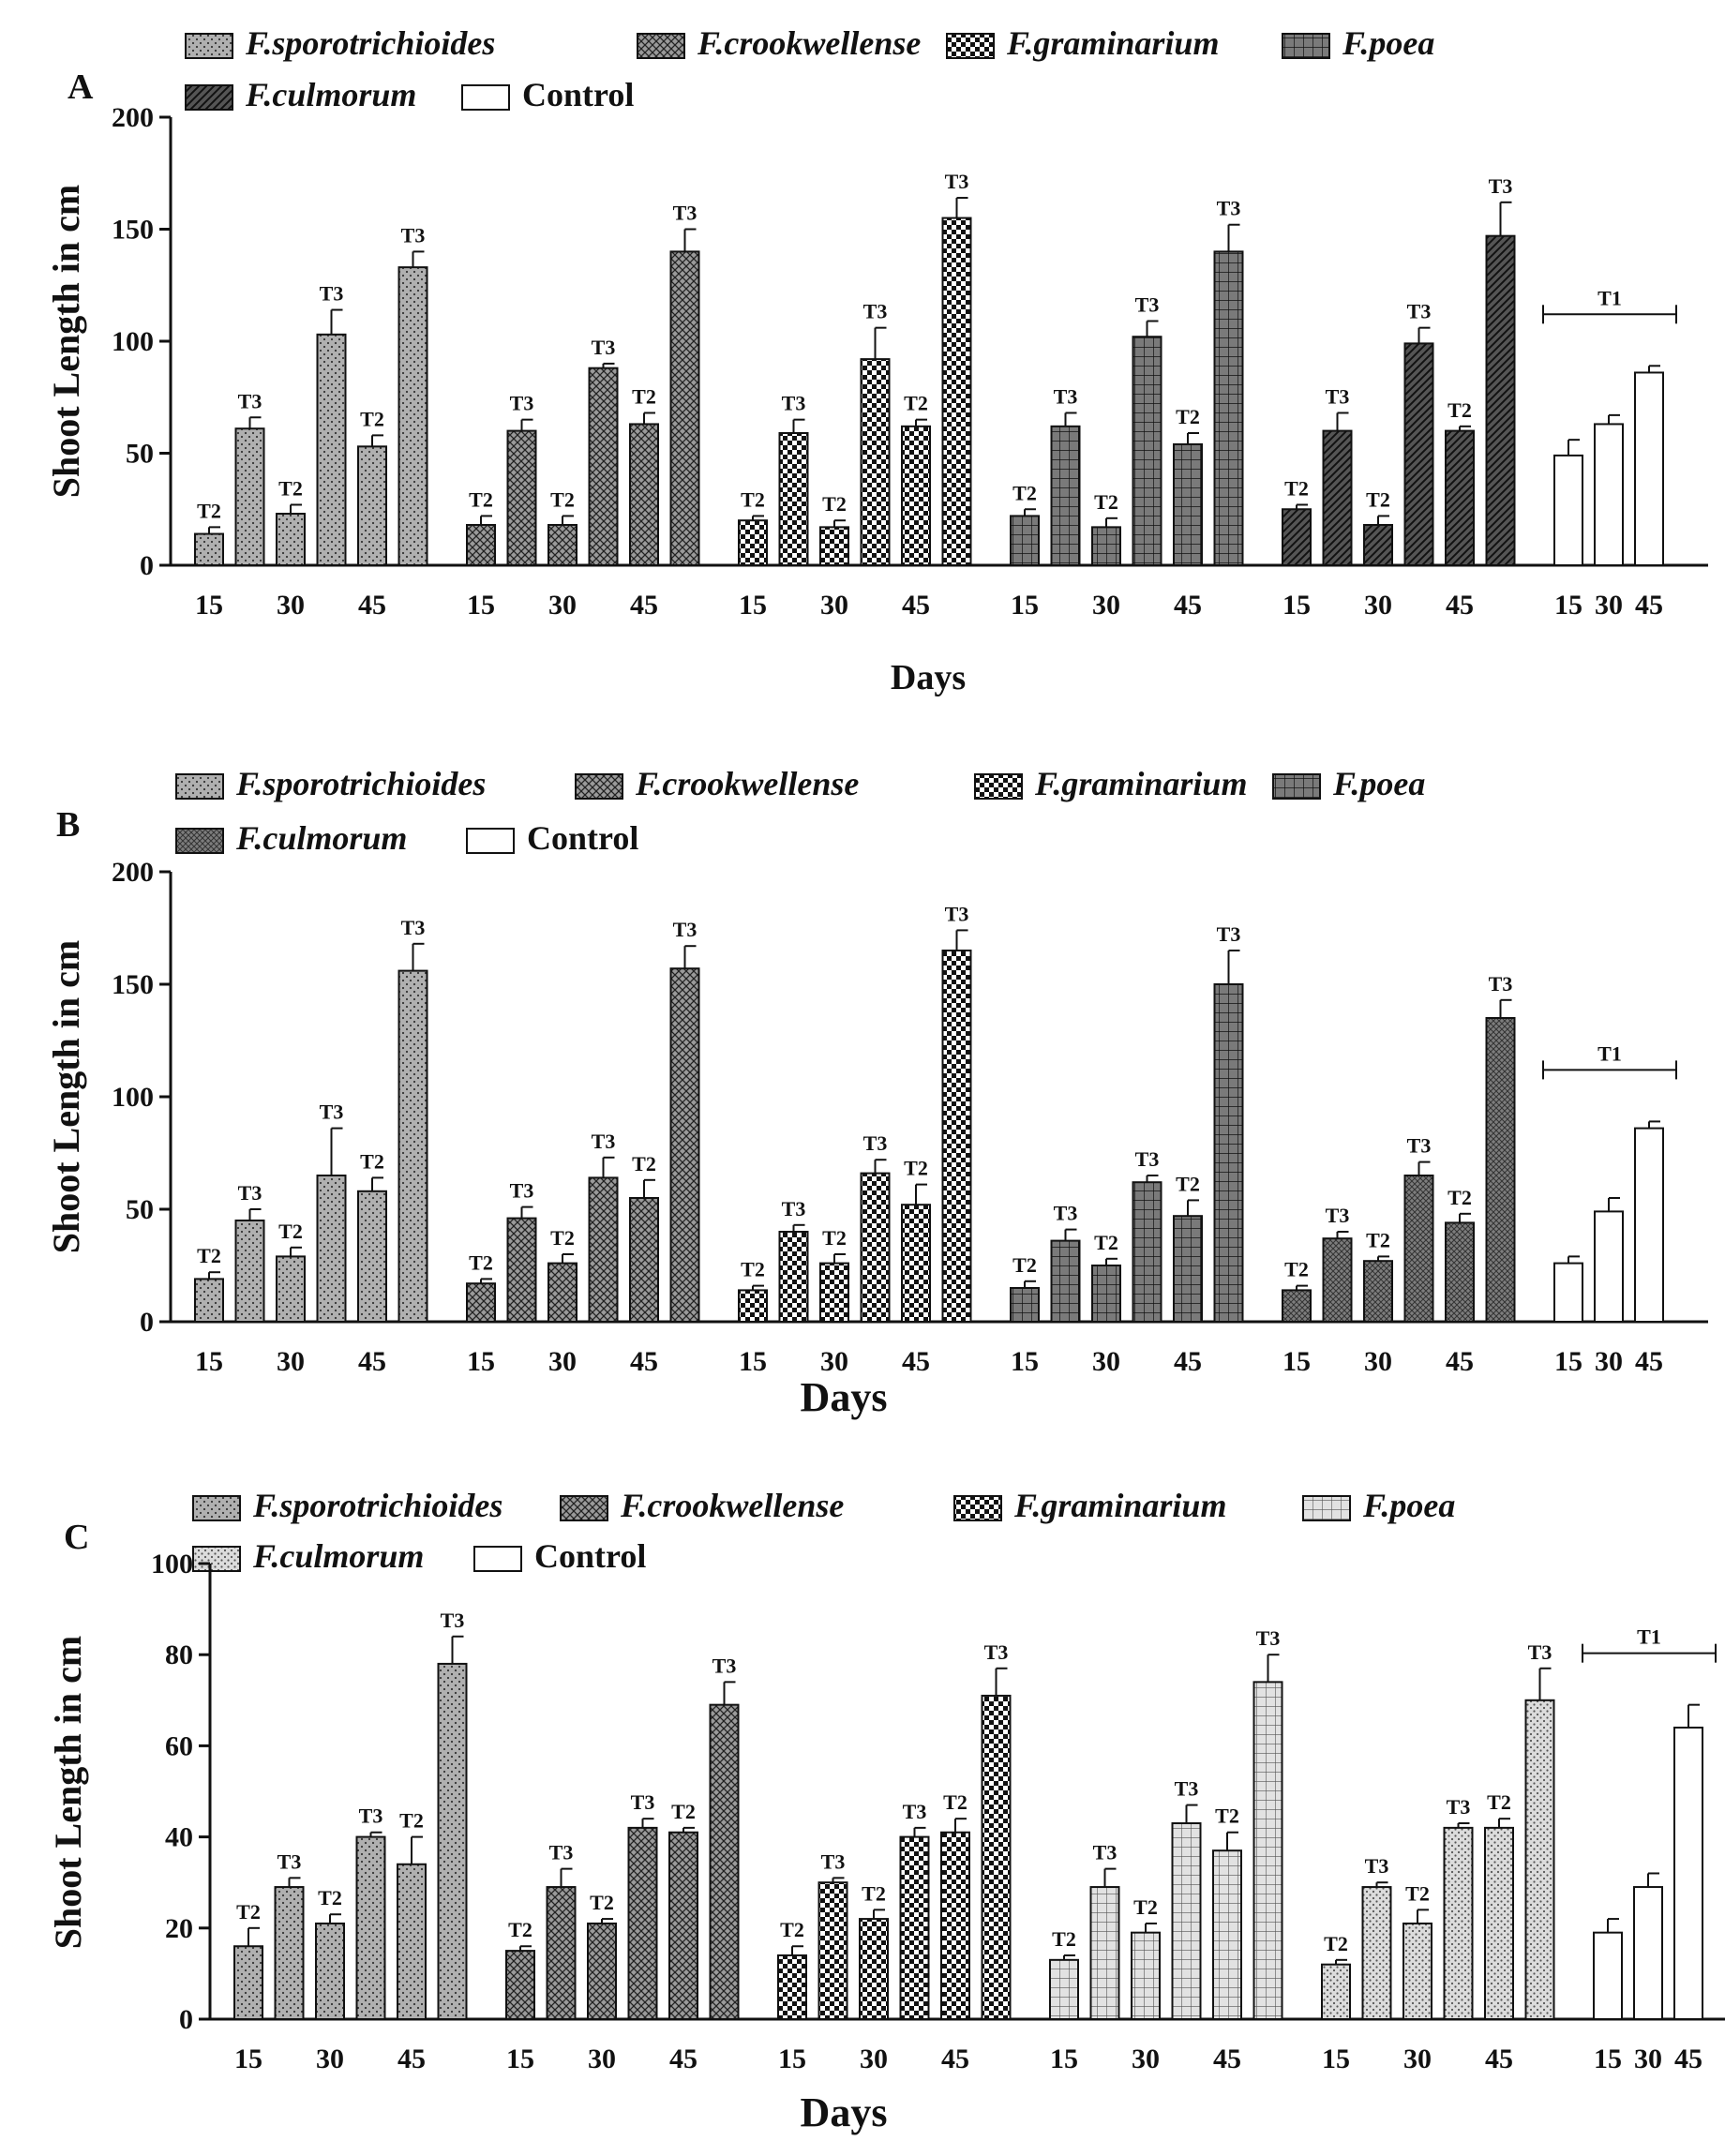 The height and width of the screenshot is (2156, 1725). Describe the element at coordinates (1609, 1209) in the screenshot. I see `group-6: 15 30 45 T1` at that location.